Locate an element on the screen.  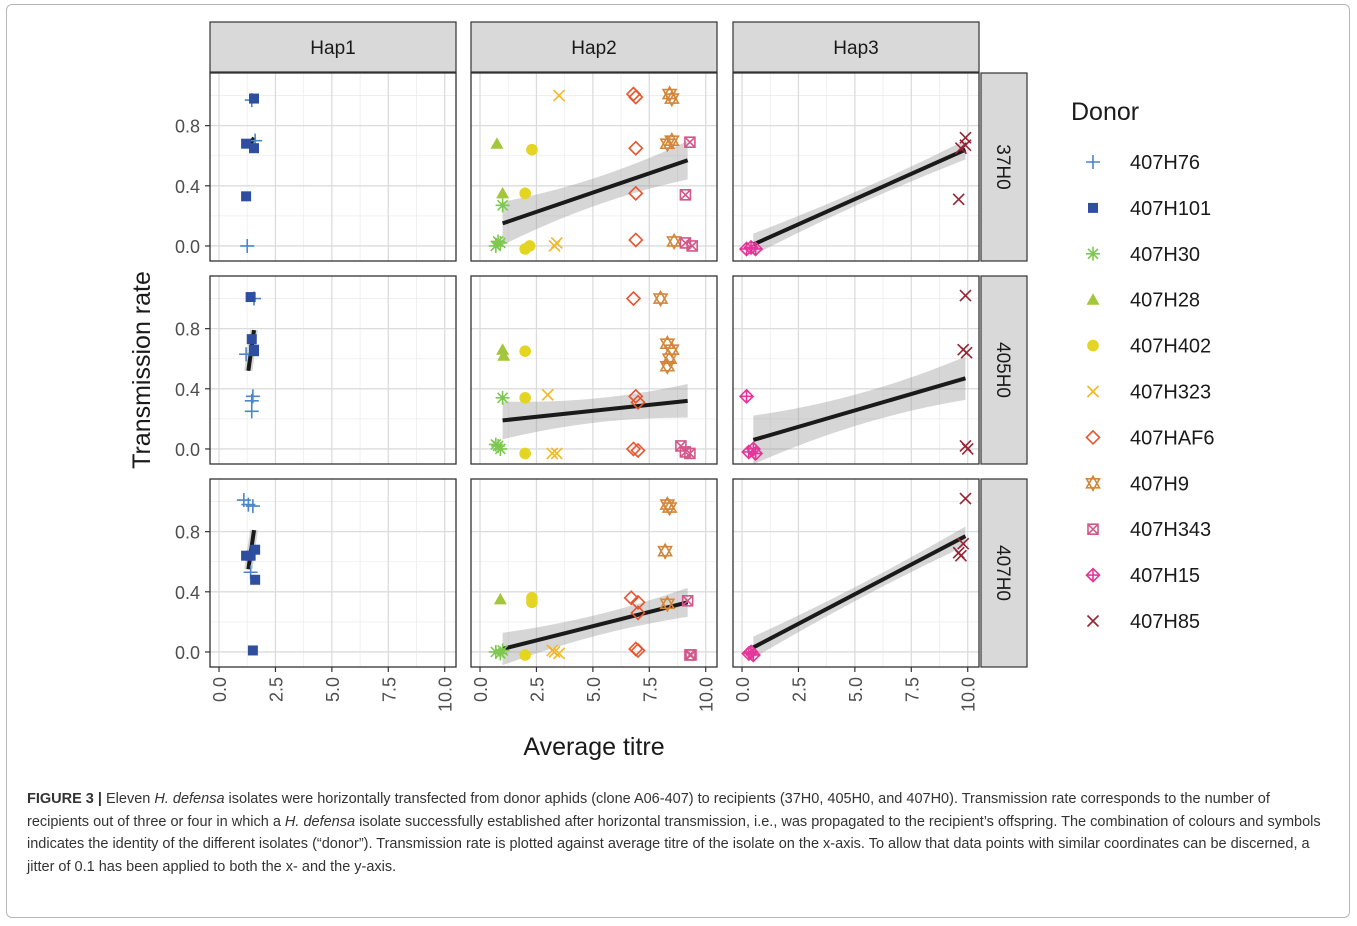
legend-item-407h85: 407H85 is located at coordinates (1143, 622).